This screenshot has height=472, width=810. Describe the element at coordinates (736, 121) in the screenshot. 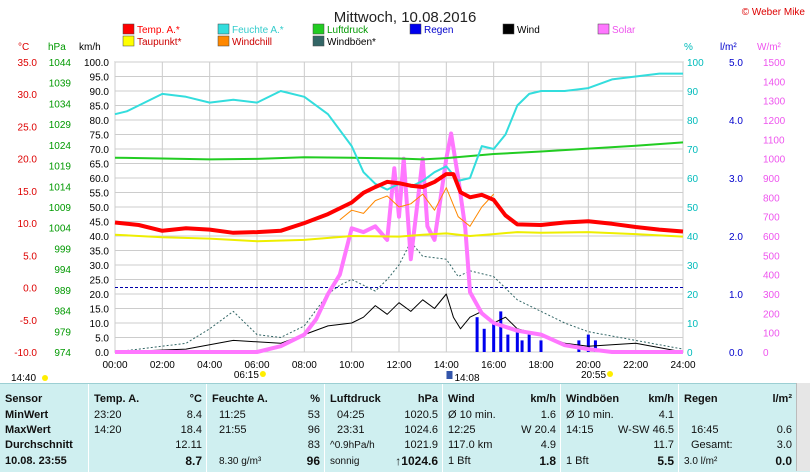

I see `rain-tick-label: 4.0` at that location.